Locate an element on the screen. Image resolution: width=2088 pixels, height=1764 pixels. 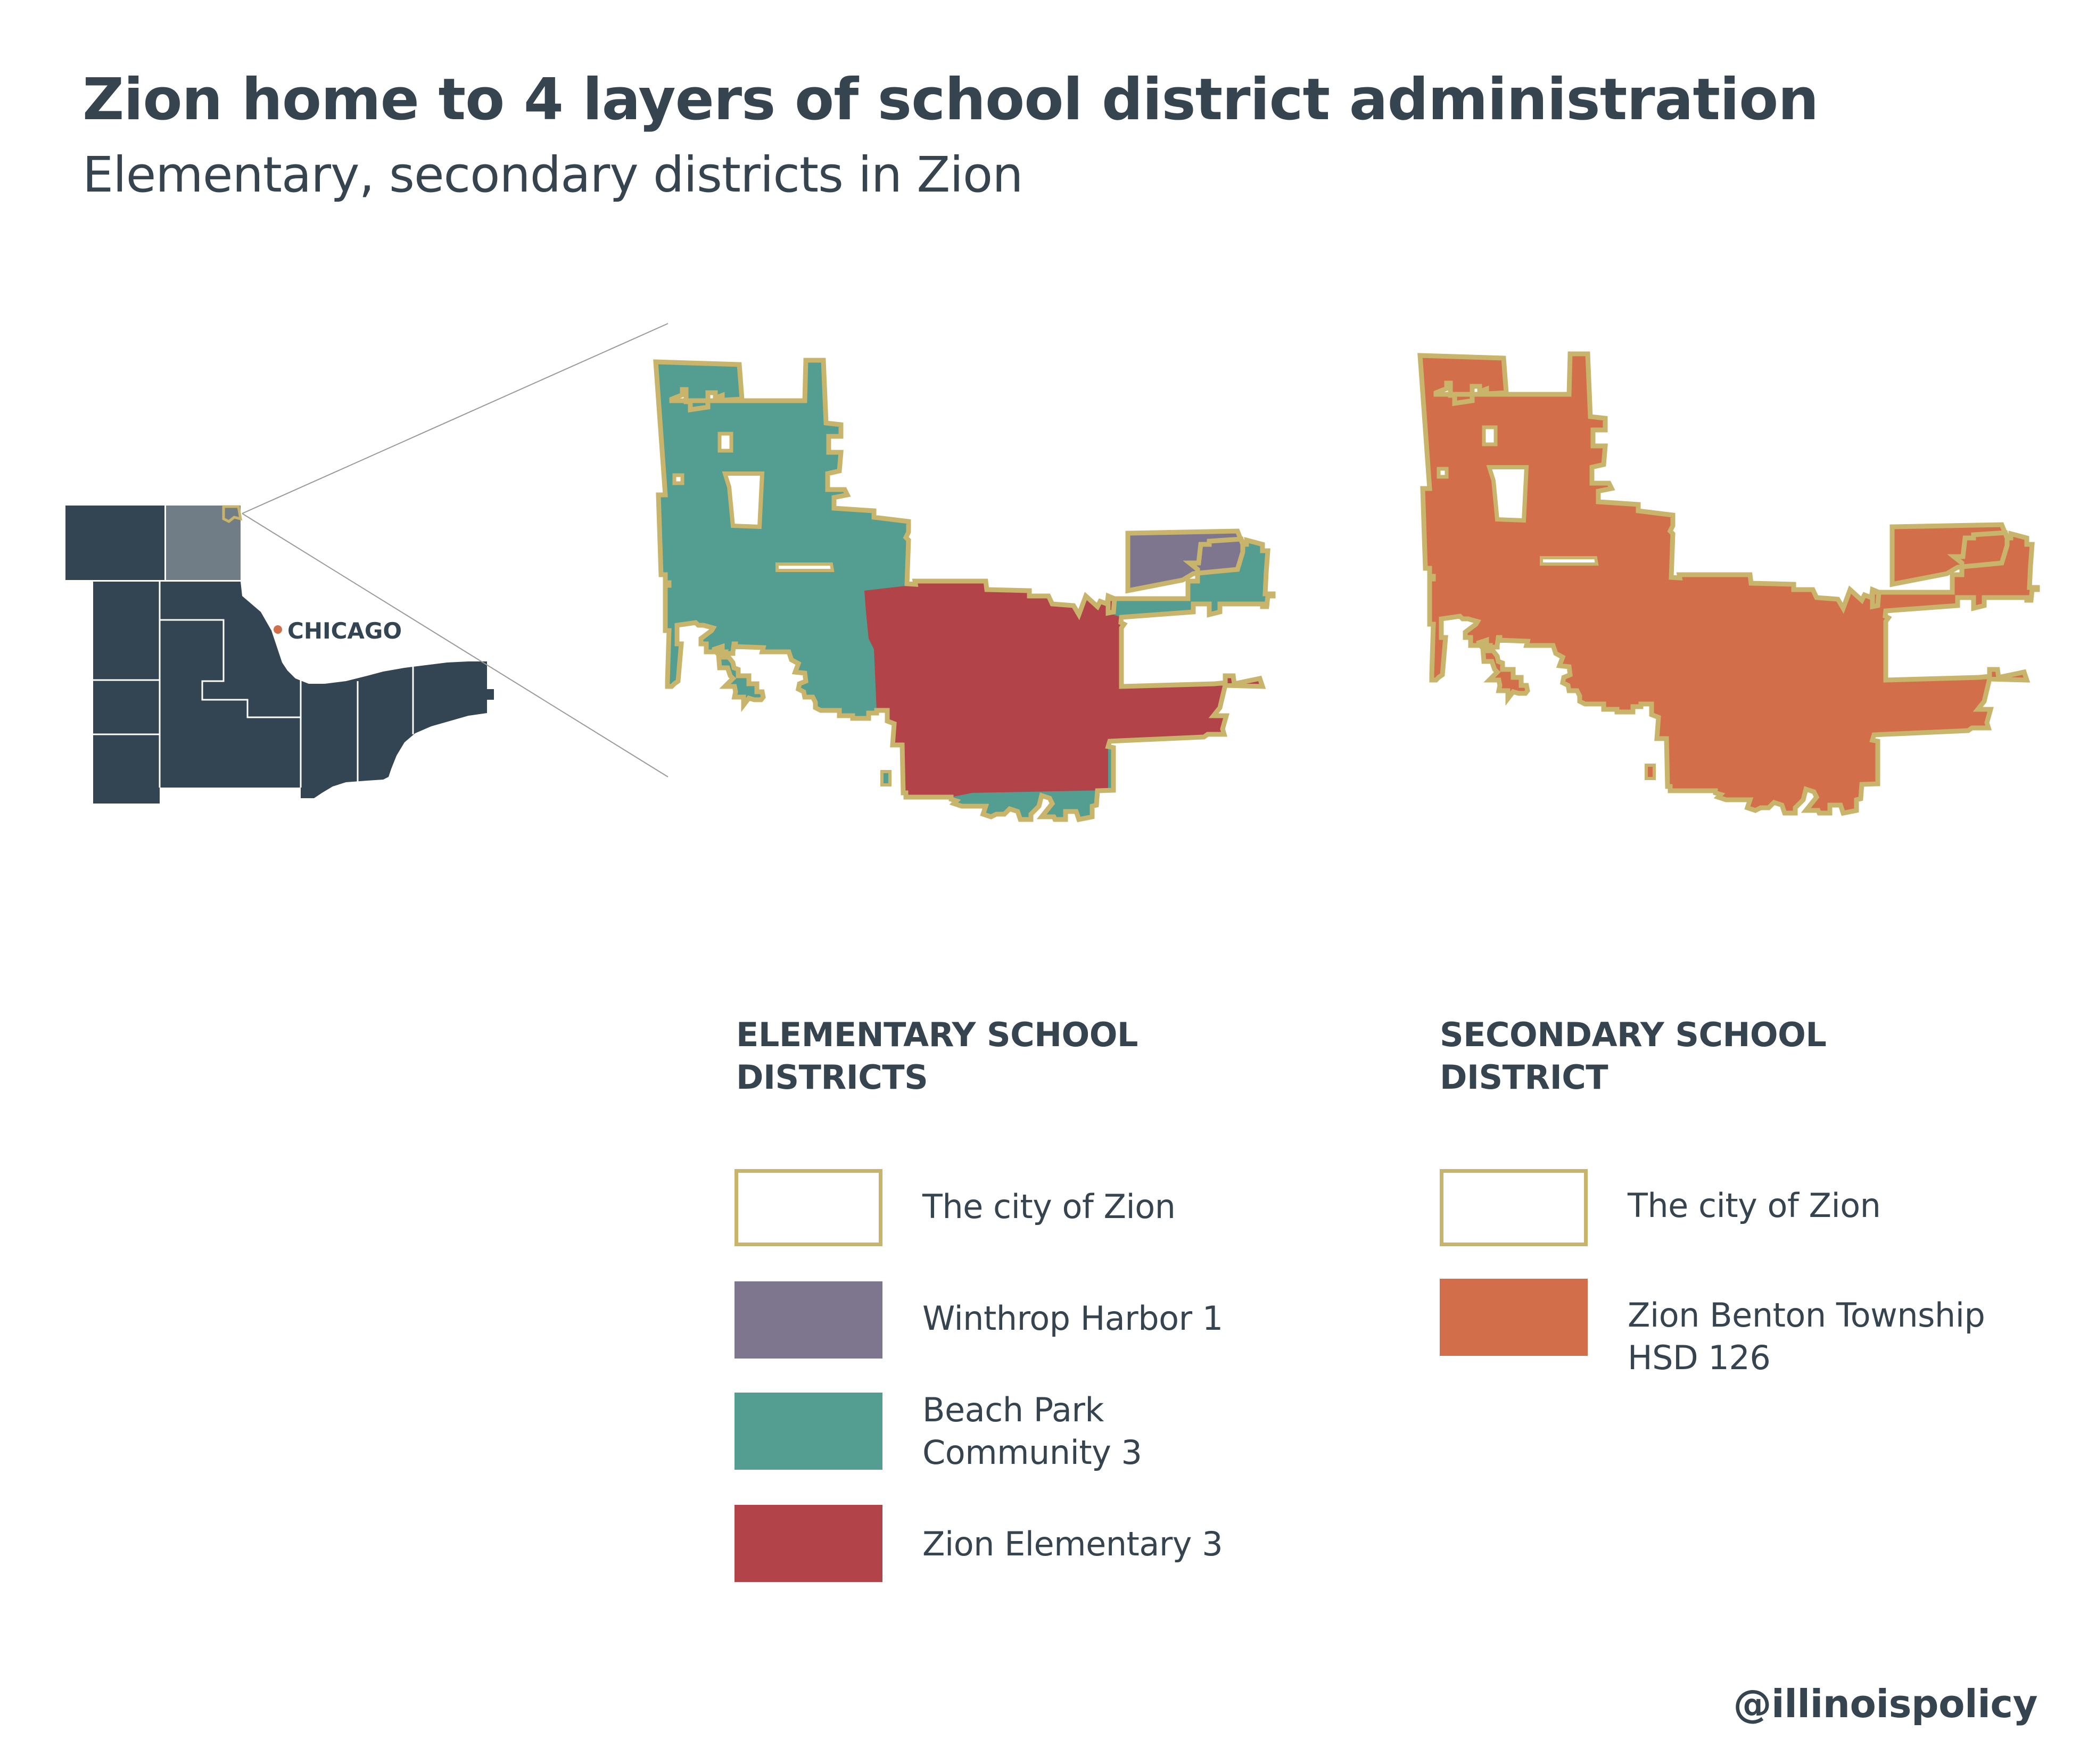
zoom-line-top is located at coordinates (456, 418).